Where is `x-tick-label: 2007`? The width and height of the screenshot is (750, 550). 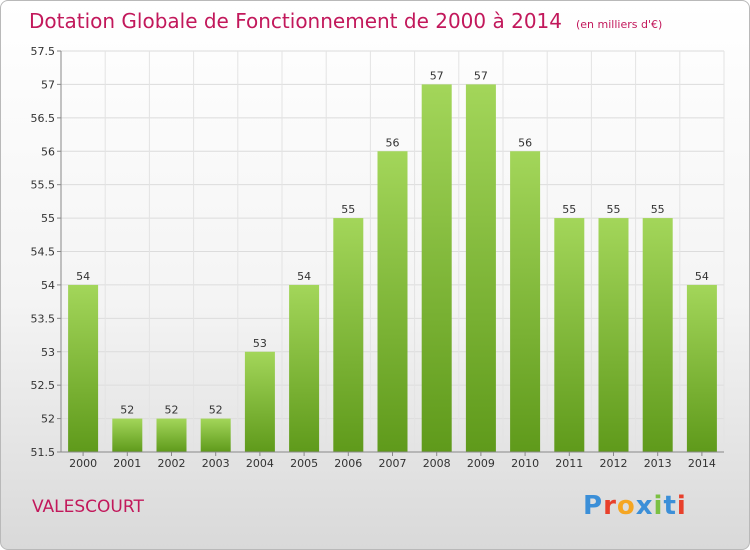 x-tick-label: 2007 is located at coordinates (393, 463).